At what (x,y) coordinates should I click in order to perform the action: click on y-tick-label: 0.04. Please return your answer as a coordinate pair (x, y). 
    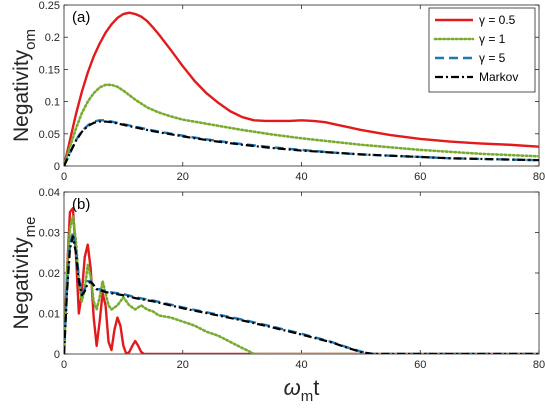
    Looking at the image, I should click on (49, 193).